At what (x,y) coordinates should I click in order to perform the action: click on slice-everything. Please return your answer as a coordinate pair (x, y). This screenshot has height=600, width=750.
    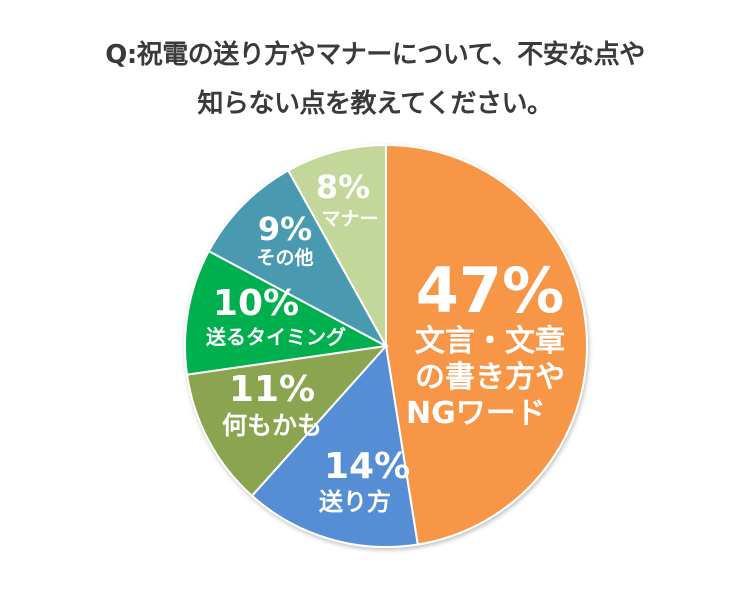
    Looking at the image, I should click on (287, 421).